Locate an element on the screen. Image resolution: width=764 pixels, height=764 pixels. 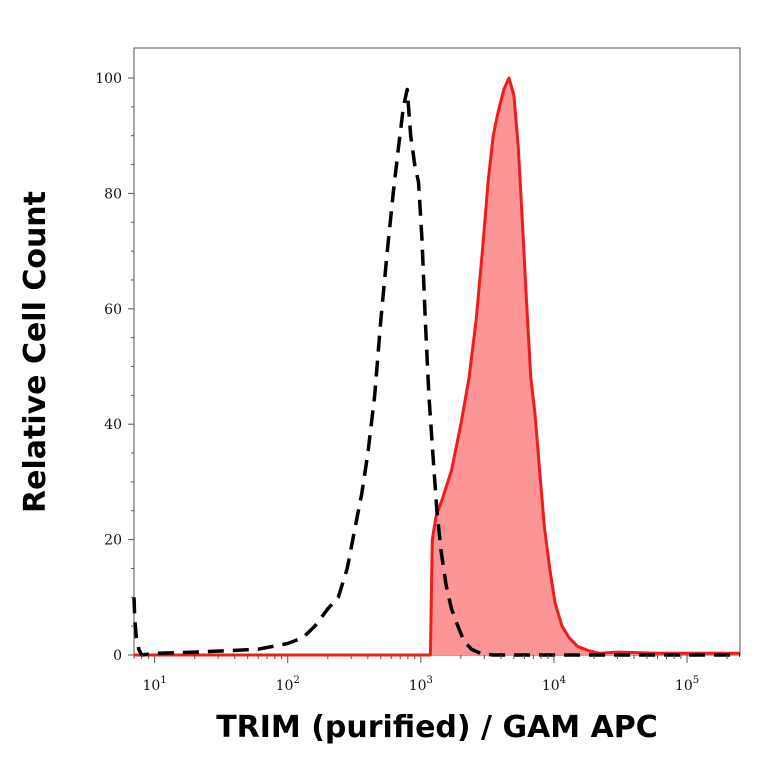
x-tick-label: 10² is located at coordinates (288, 684).